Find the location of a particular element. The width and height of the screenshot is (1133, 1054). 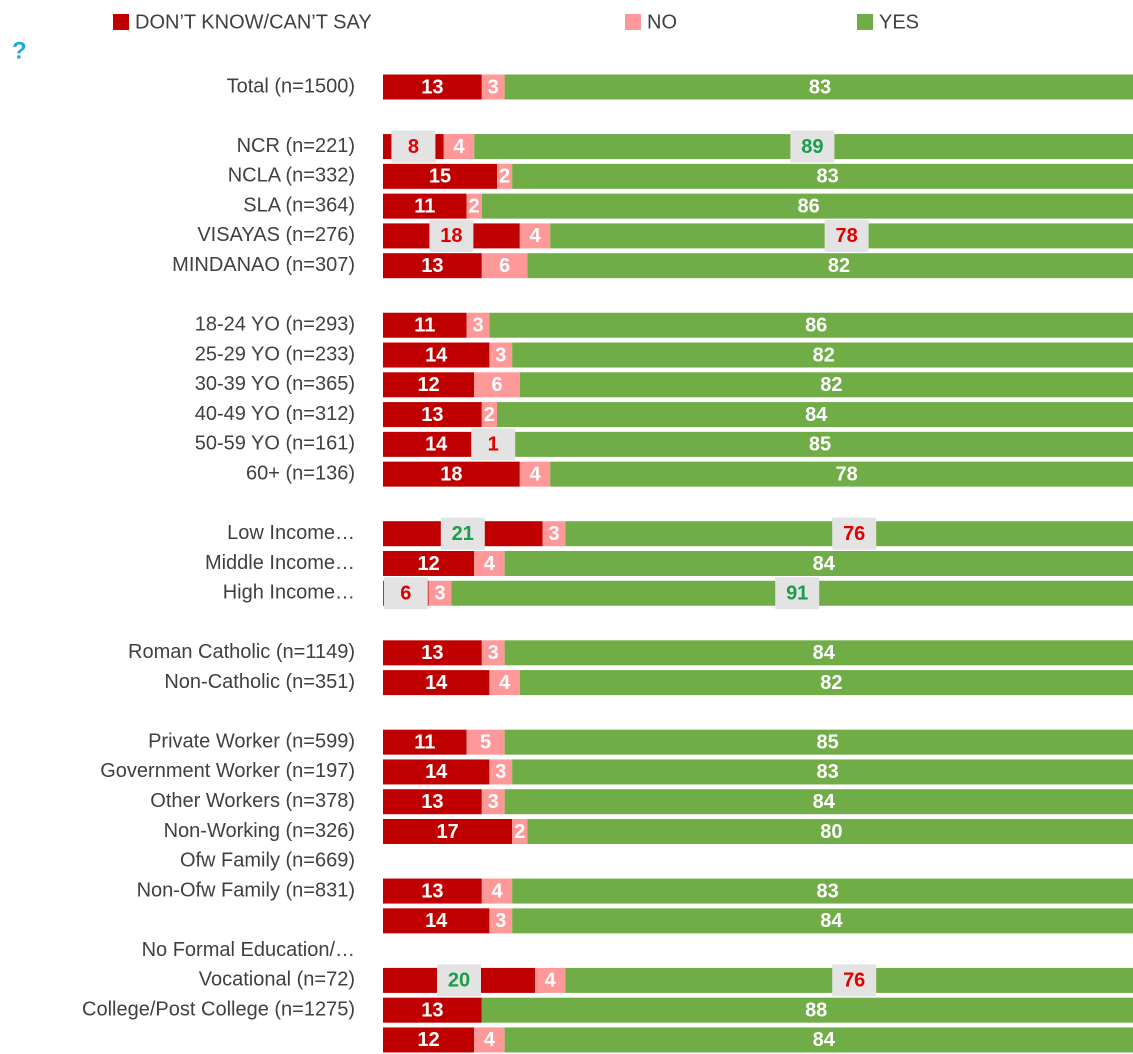

data-label: 21 is located at coordinates (463, 534).